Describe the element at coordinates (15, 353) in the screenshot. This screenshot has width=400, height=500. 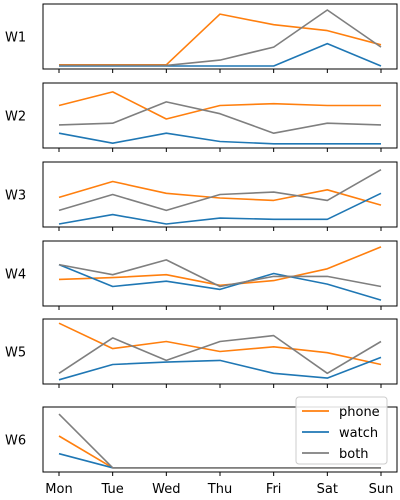
I see `panel-label: W5` at that location.